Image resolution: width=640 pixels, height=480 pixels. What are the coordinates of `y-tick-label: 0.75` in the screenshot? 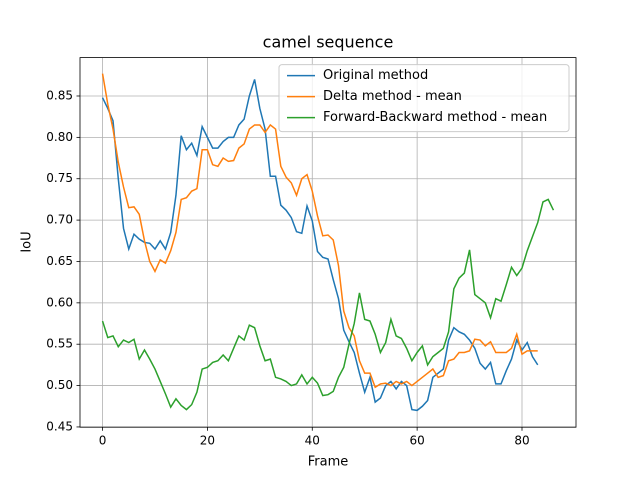 It's located at (59, 178).